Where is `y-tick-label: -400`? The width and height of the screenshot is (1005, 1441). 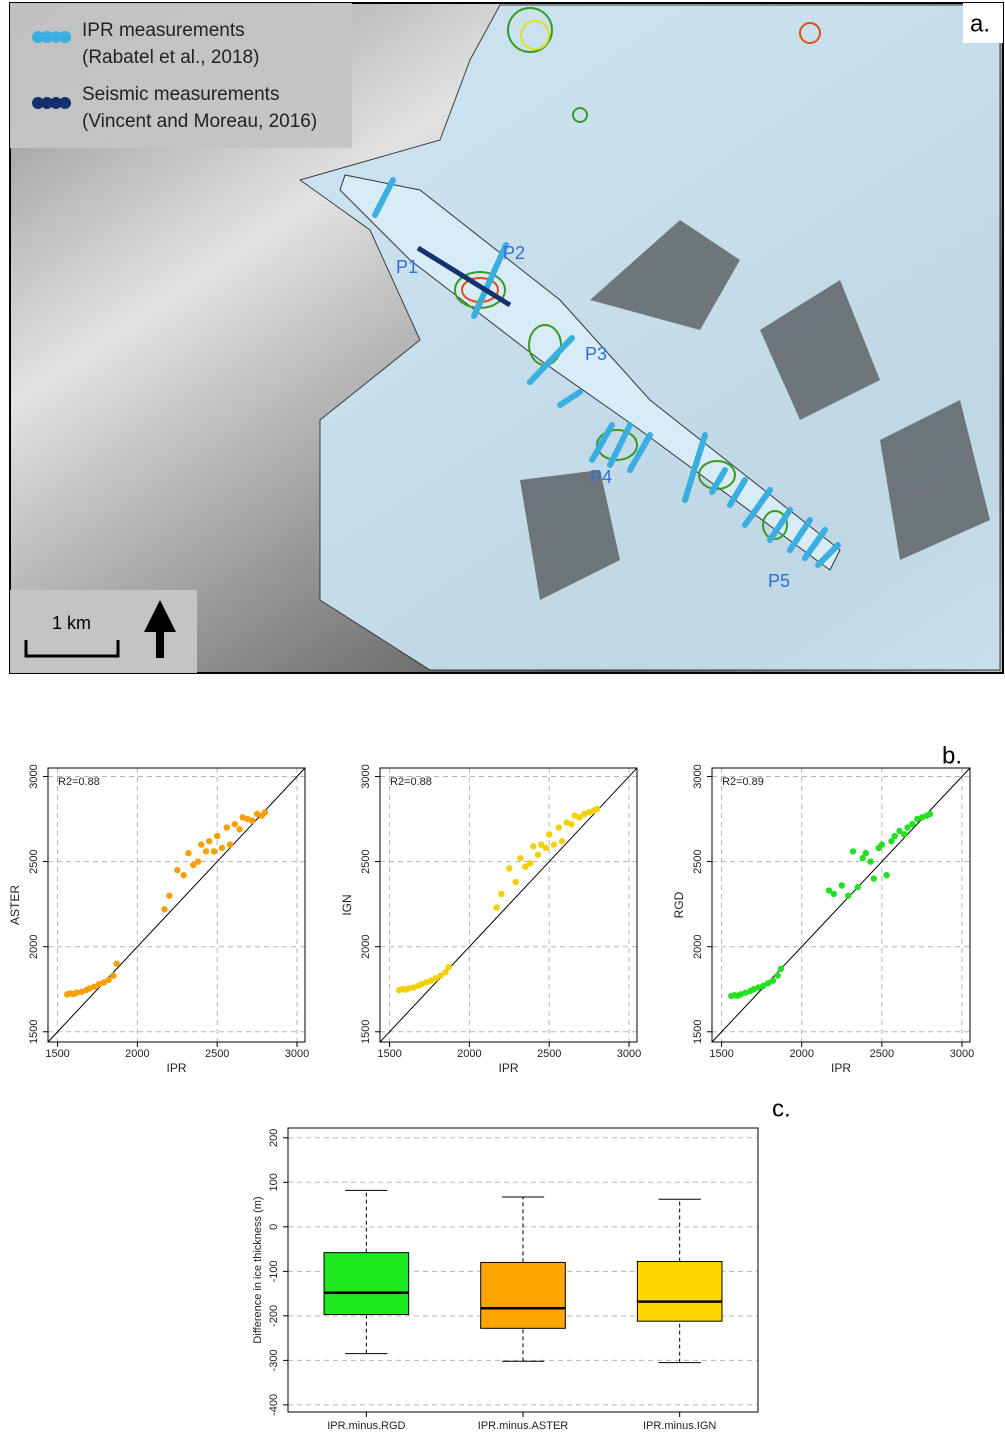 y-tick-label: -400 is located at coordinates (274, 1405).